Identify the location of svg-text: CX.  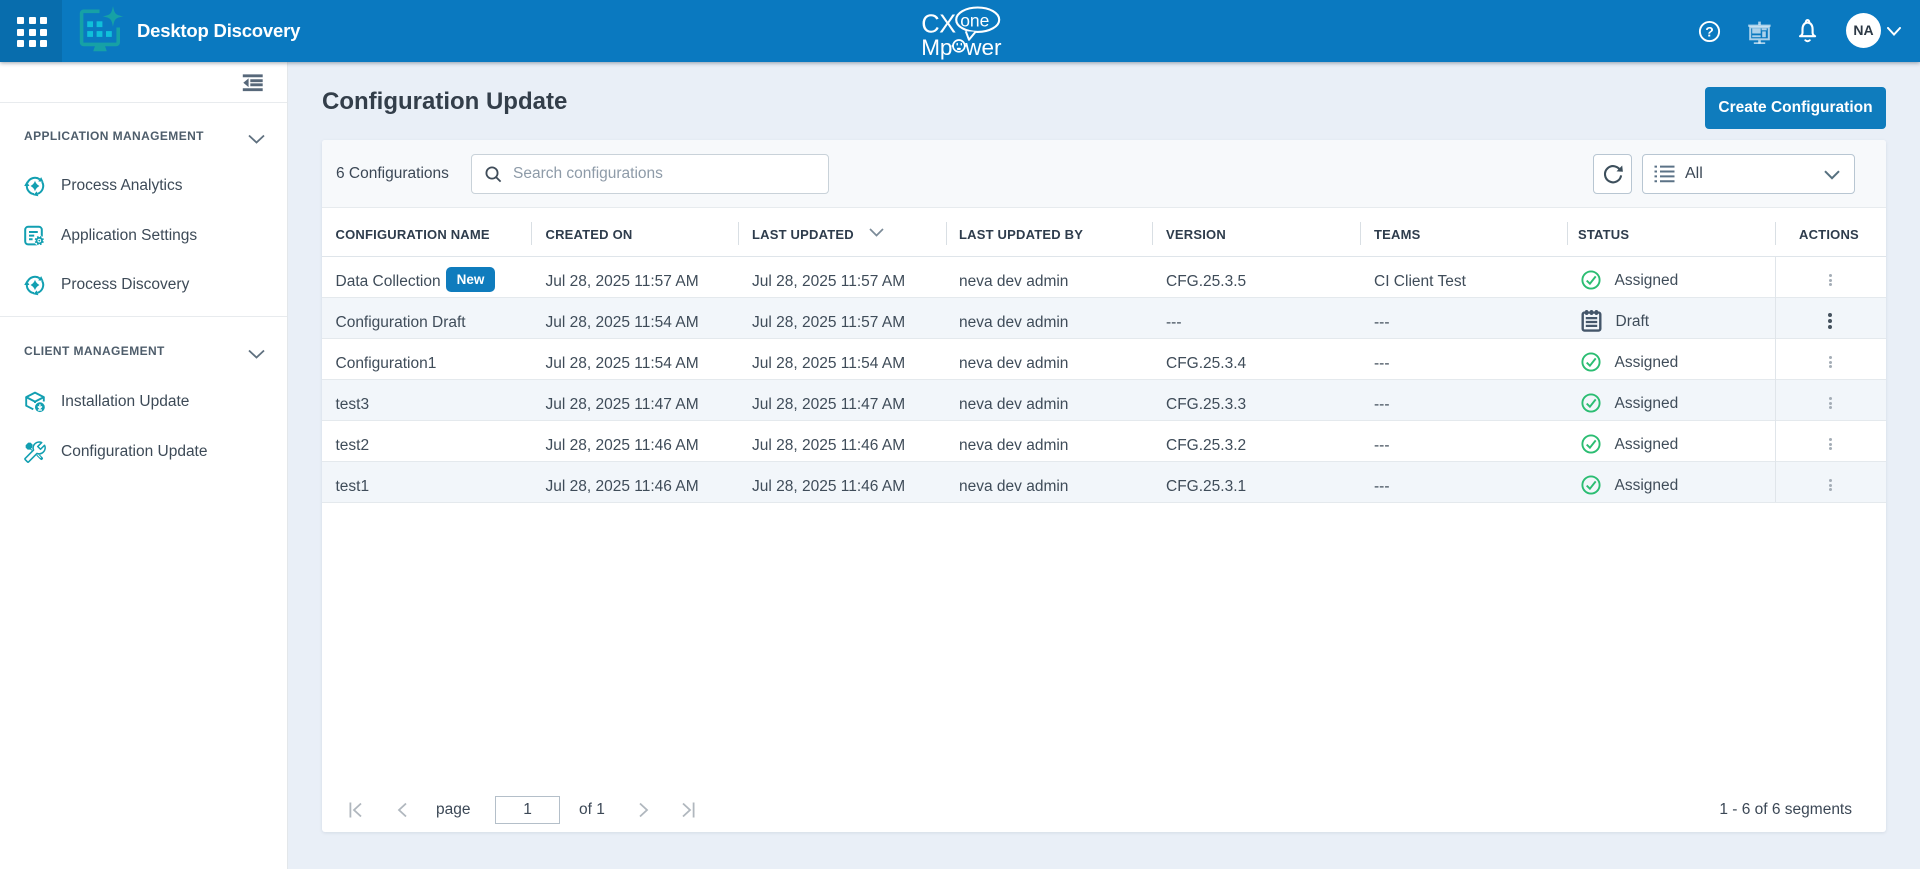
(938, 24).